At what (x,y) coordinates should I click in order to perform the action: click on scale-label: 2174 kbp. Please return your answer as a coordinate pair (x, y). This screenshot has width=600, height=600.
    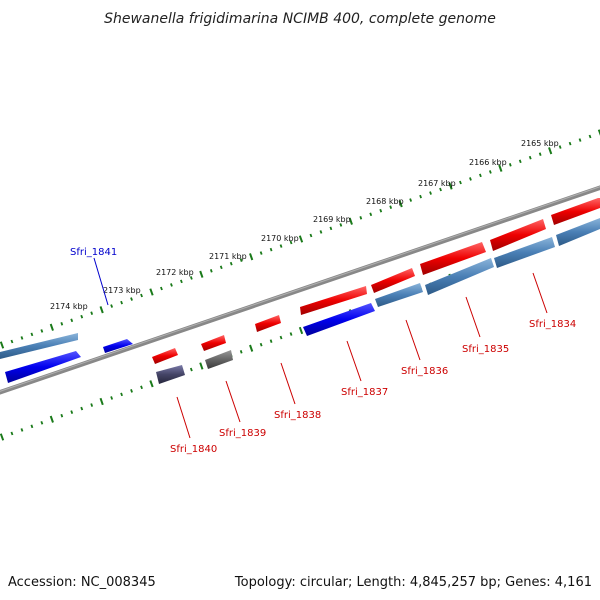
    Looking at the image, I should click on (69, 306).